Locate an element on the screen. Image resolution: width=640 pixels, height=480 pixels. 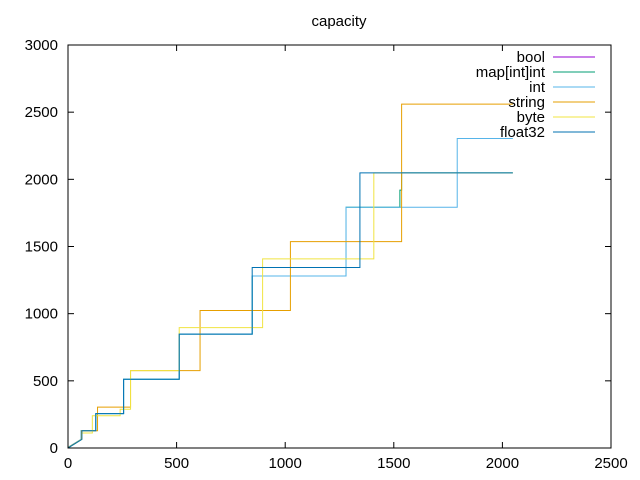
x-tick-label: 2000 is located at coordinates (502, 463).